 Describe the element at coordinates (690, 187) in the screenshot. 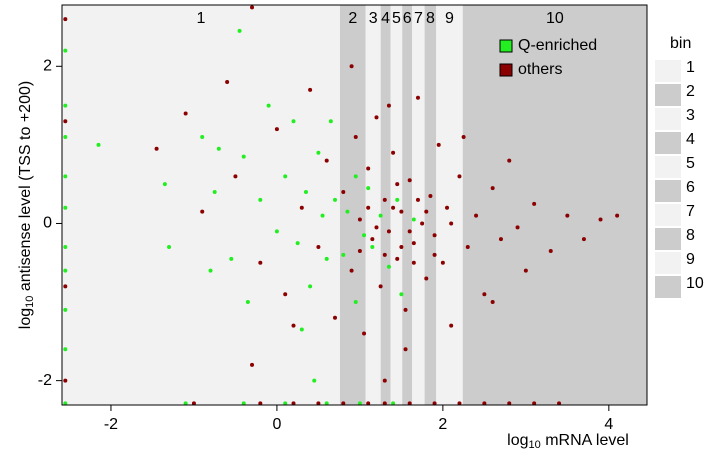

I see `bin-legend-label: 6` at that location.